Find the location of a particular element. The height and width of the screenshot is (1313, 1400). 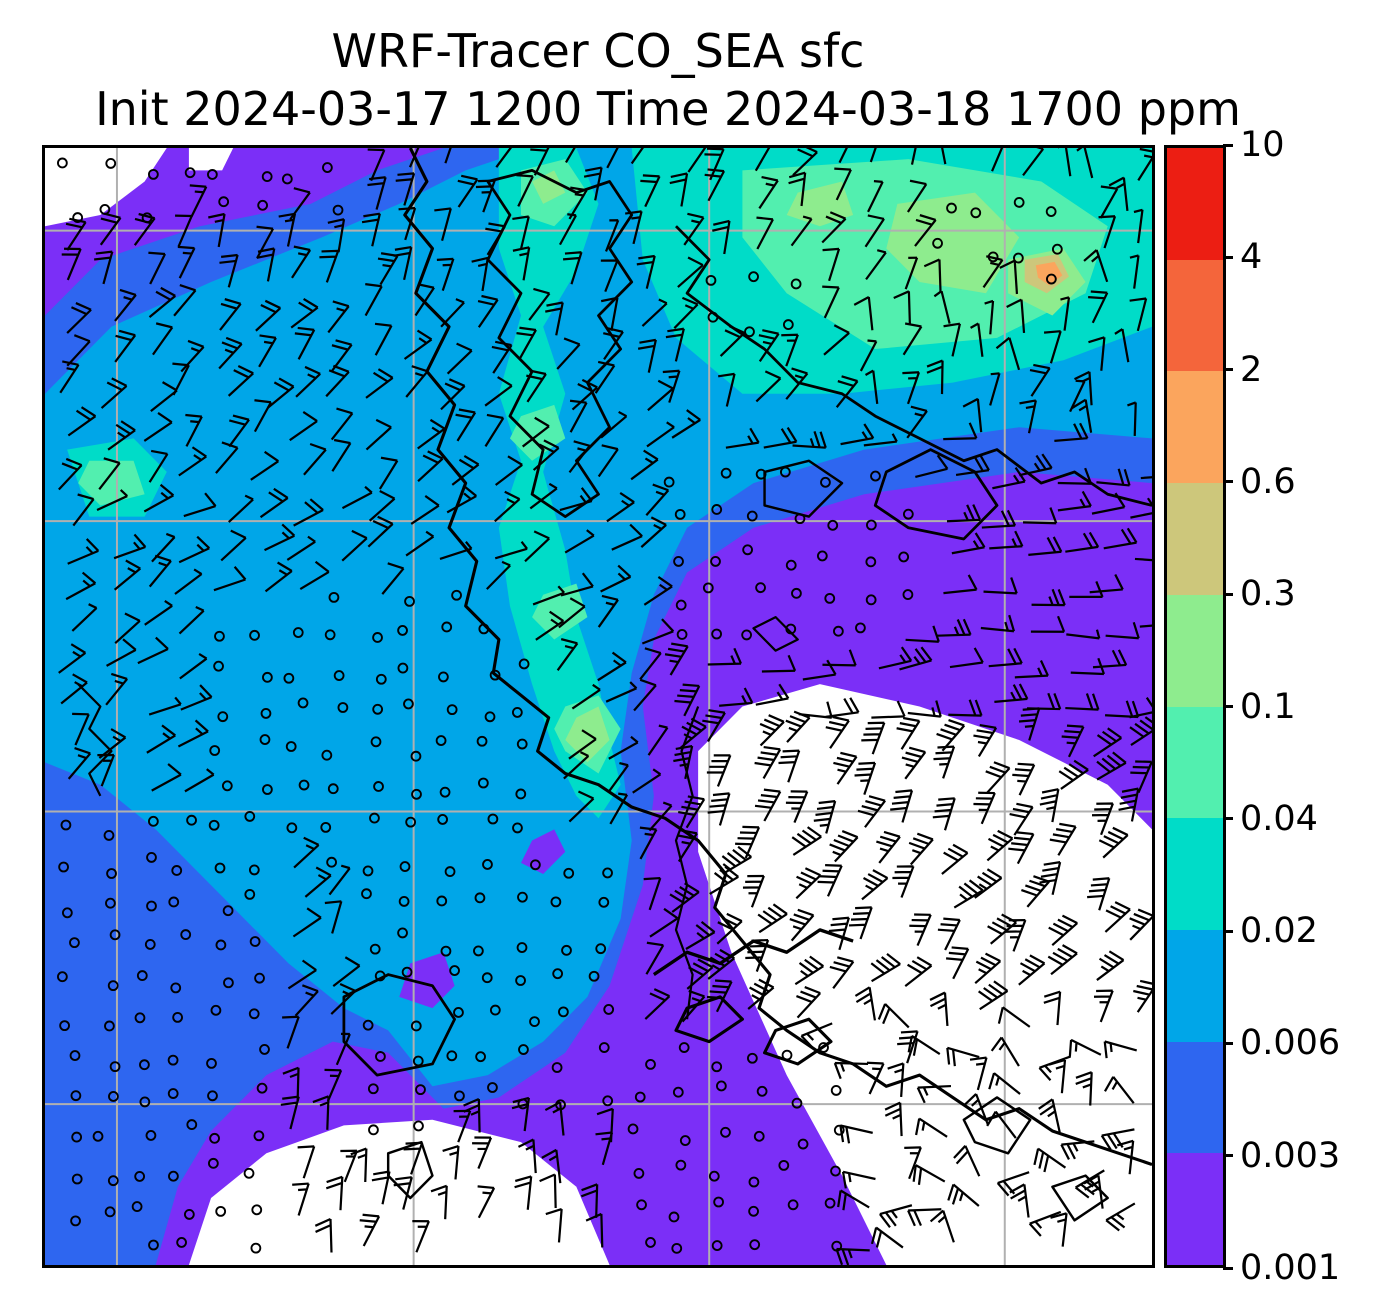

plot-title: WRF-Tracer CO_SEA sfc is located at coordinates (598, 51).